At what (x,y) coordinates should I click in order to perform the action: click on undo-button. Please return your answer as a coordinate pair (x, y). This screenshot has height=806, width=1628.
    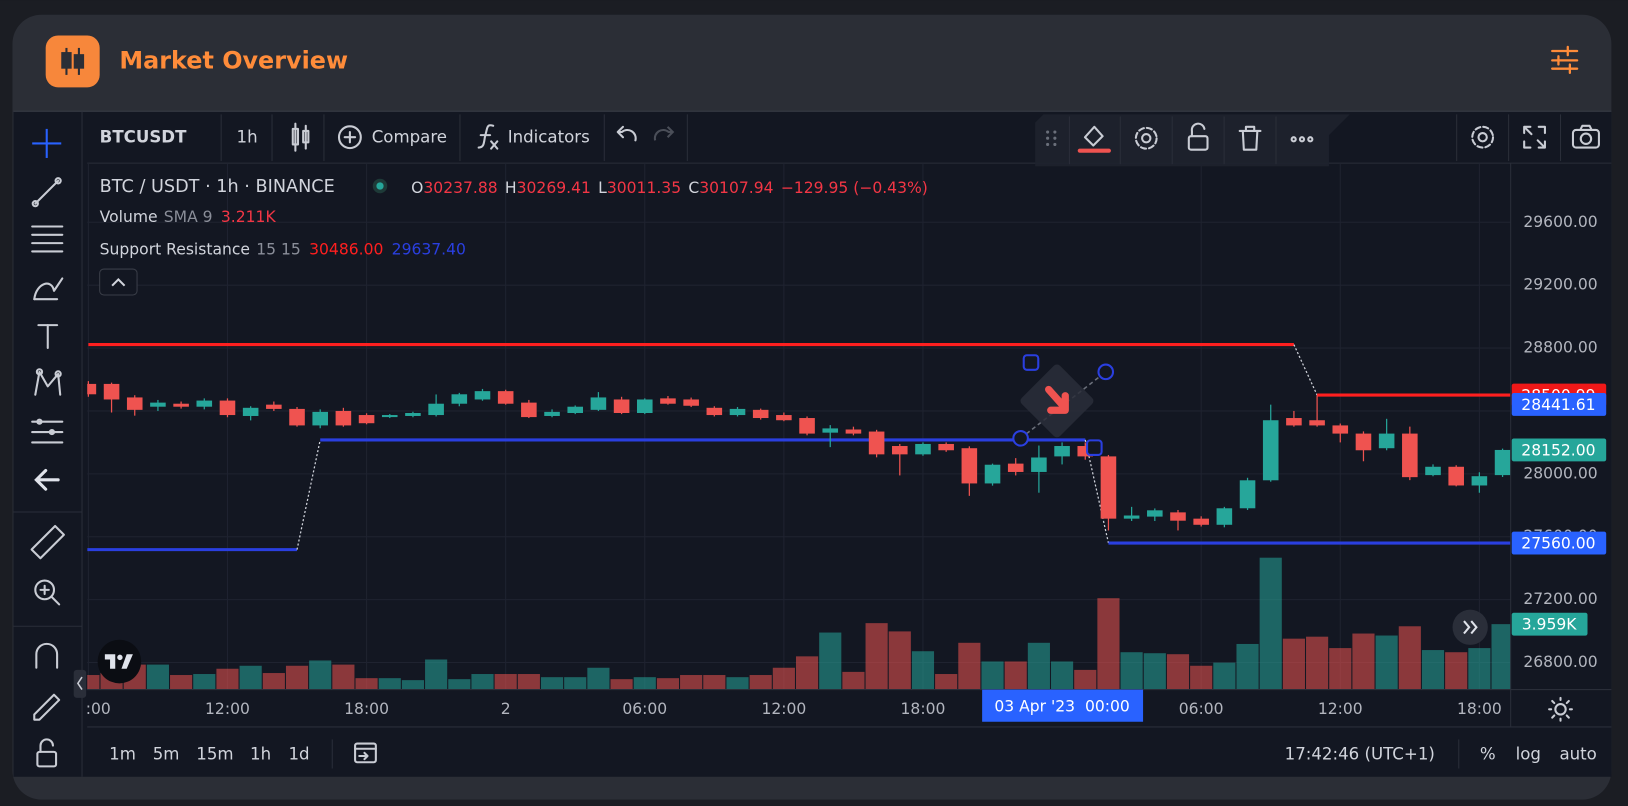
    Looking at the image, I should click on (626, 133).